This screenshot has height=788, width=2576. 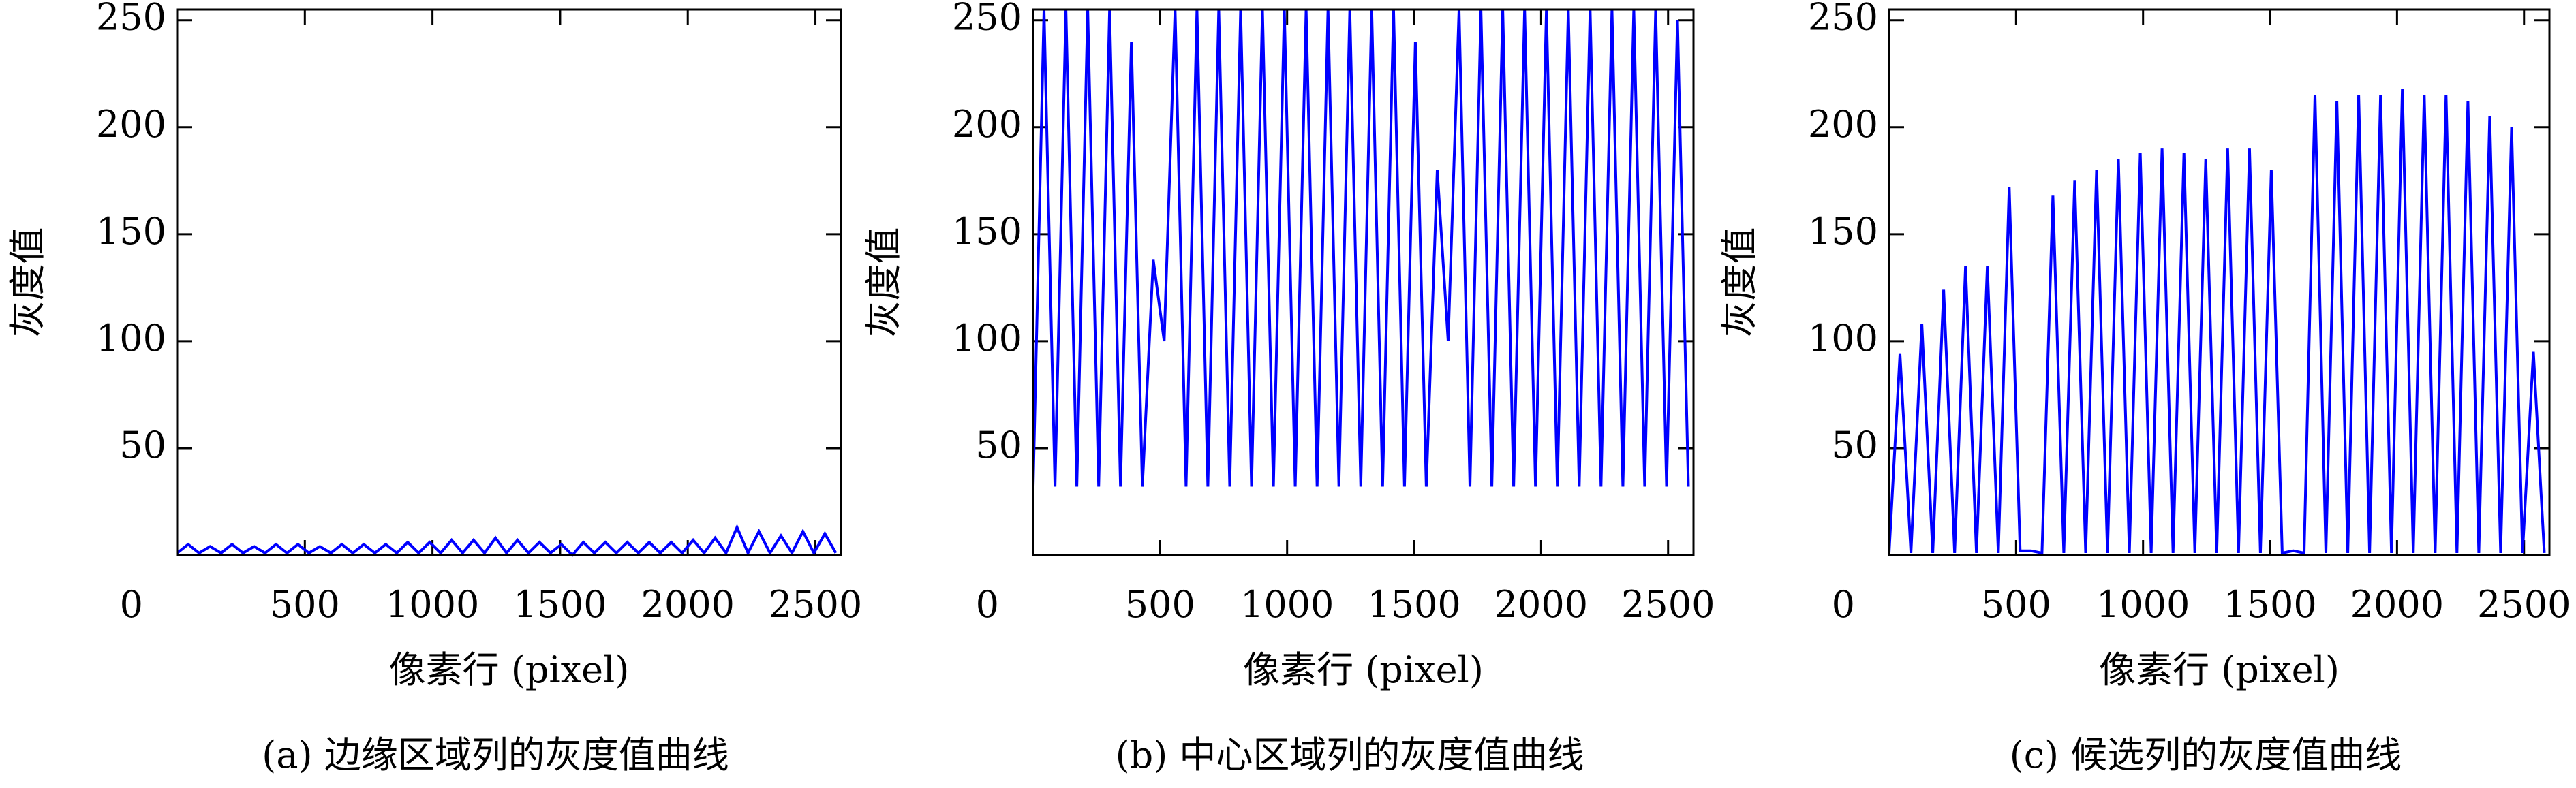 What do you see at coordinates (1350, 755) in the screenshot?
I see `caption: (b) 中心区域列的灰度值曲线` at bounding box center [1350, 755].